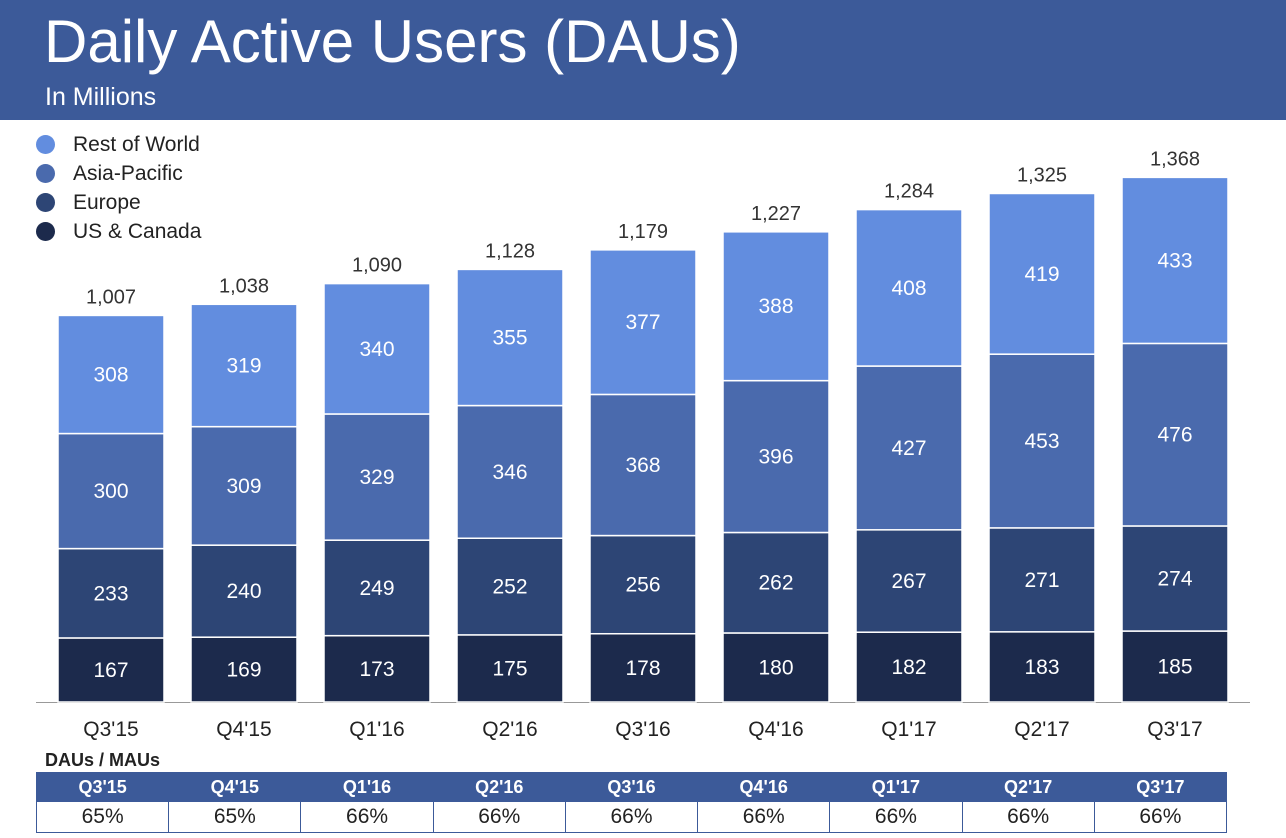 The height and width of the screenshot is (838, 1286). Describe the element at coordinates (103, 760) in the screenshot. I see `dau-mau-title: DAUs / MAUs` at that location.